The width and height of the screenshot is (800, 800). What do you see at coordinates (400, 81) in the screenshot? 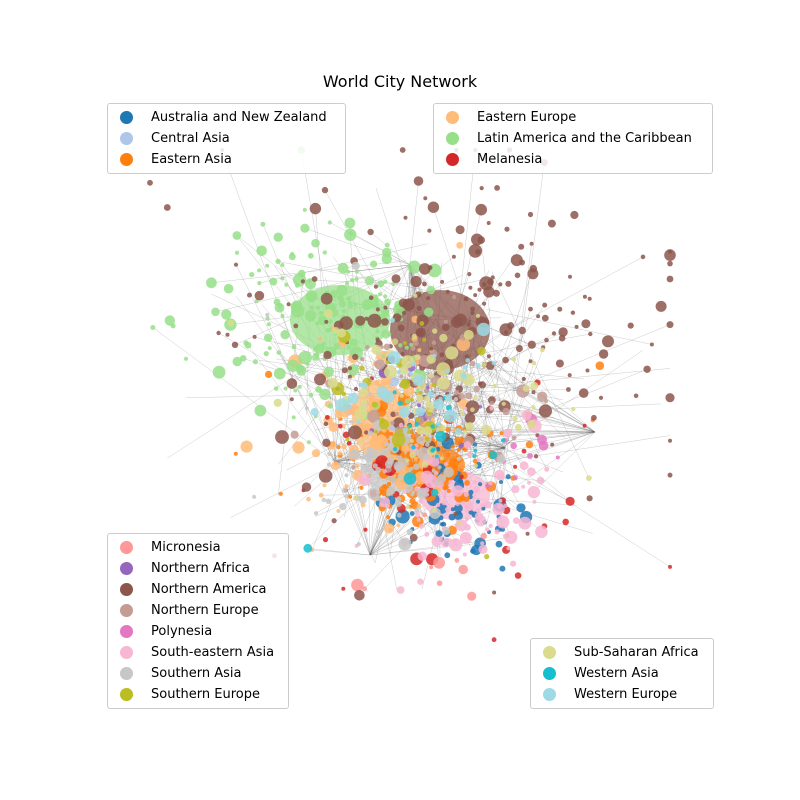
I see `chart-title: World City Network` at bounding box center [400, 81].